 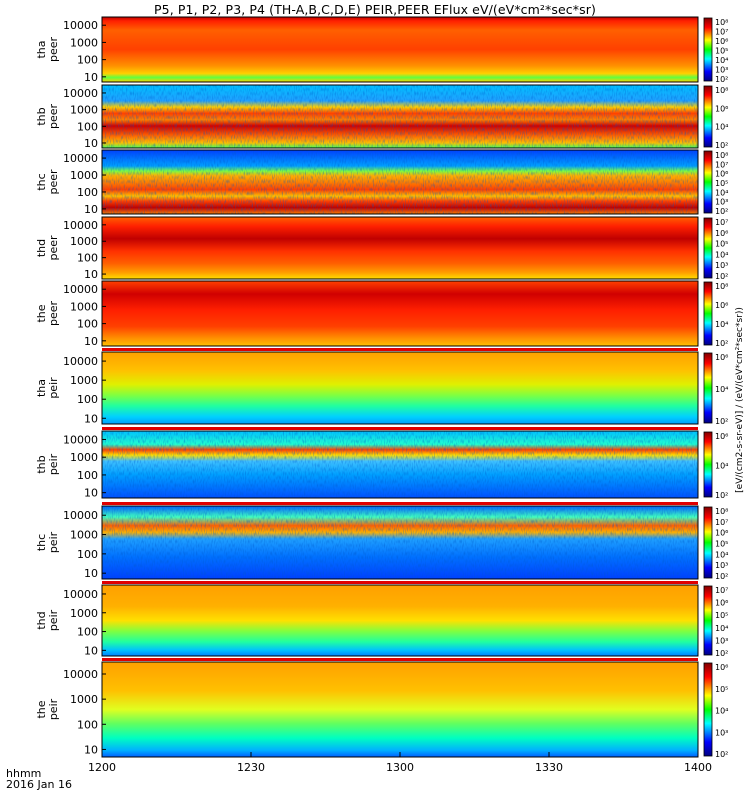 I want to click on panel-ylabel-line: the, so click(x=41, y=709).